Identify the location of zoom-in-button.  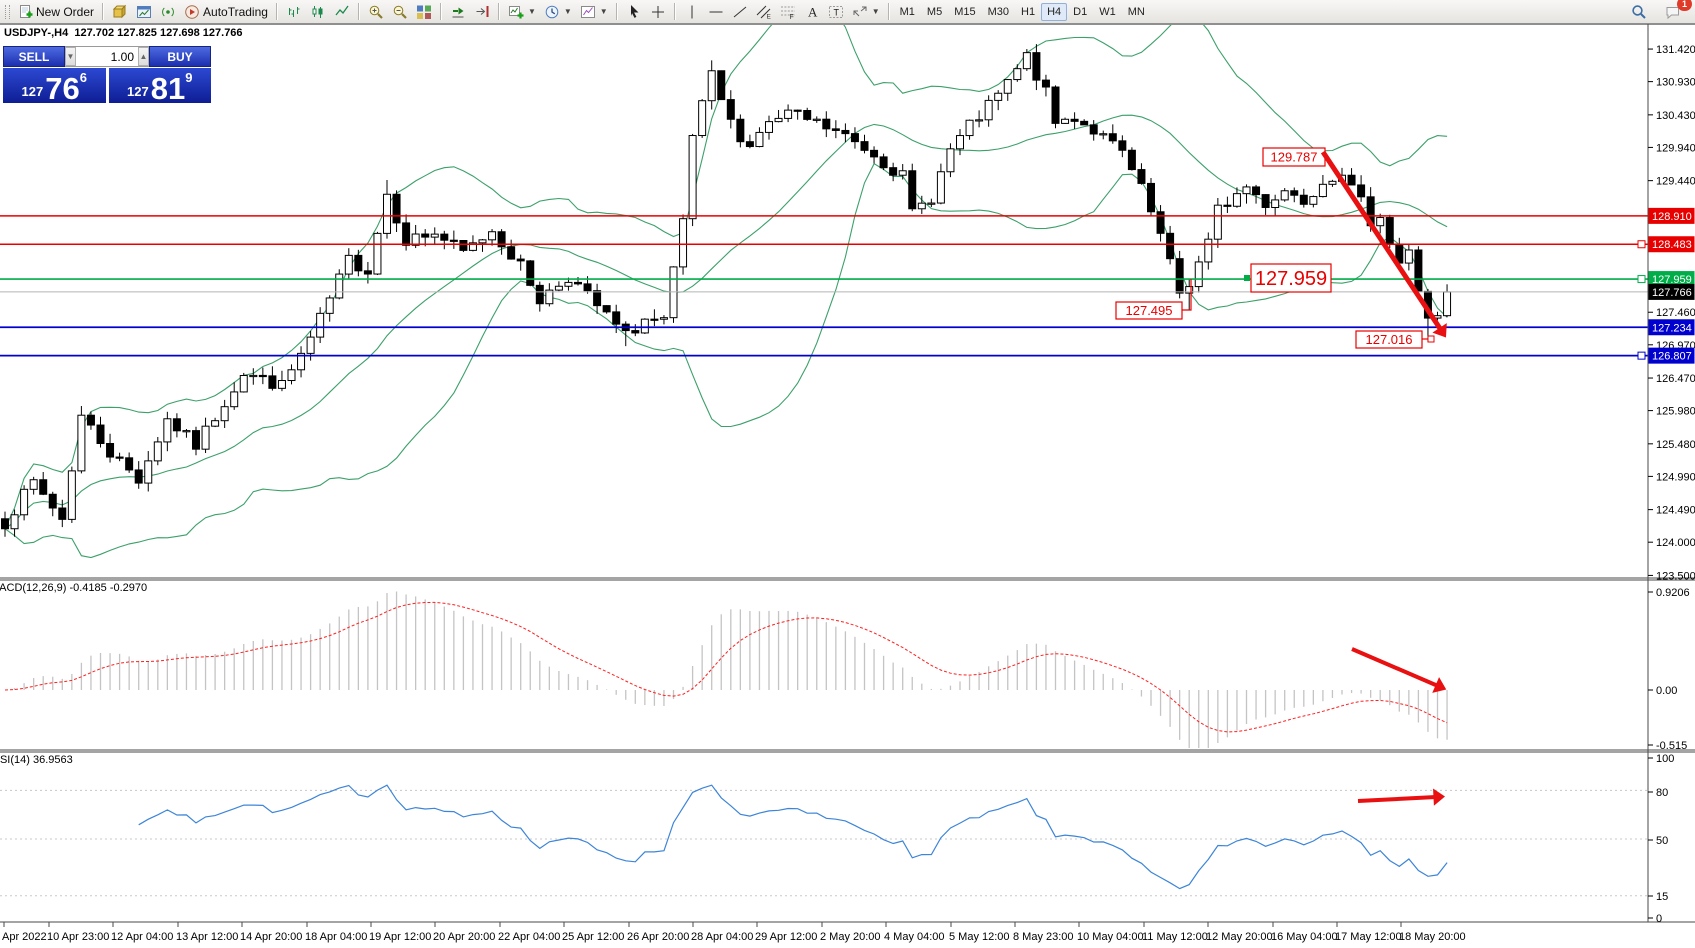
(376, 12).